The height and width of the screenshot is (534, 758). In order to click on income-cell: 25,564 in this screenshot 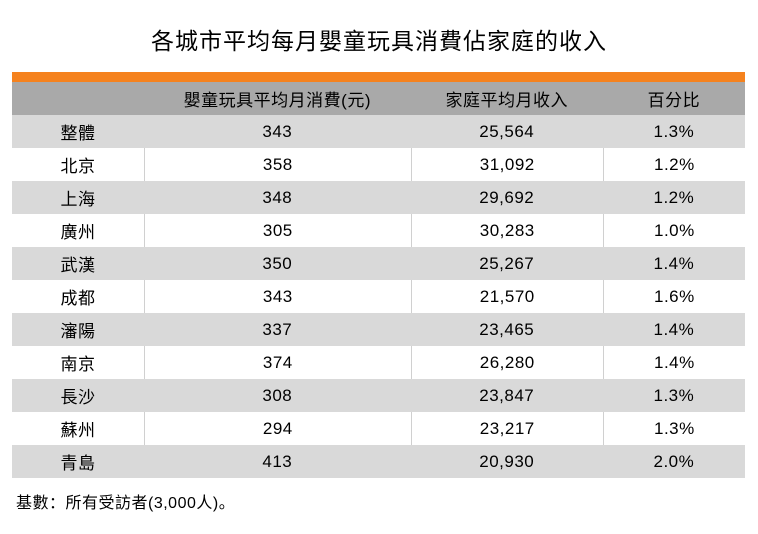, I will do `click(507, 131)`.